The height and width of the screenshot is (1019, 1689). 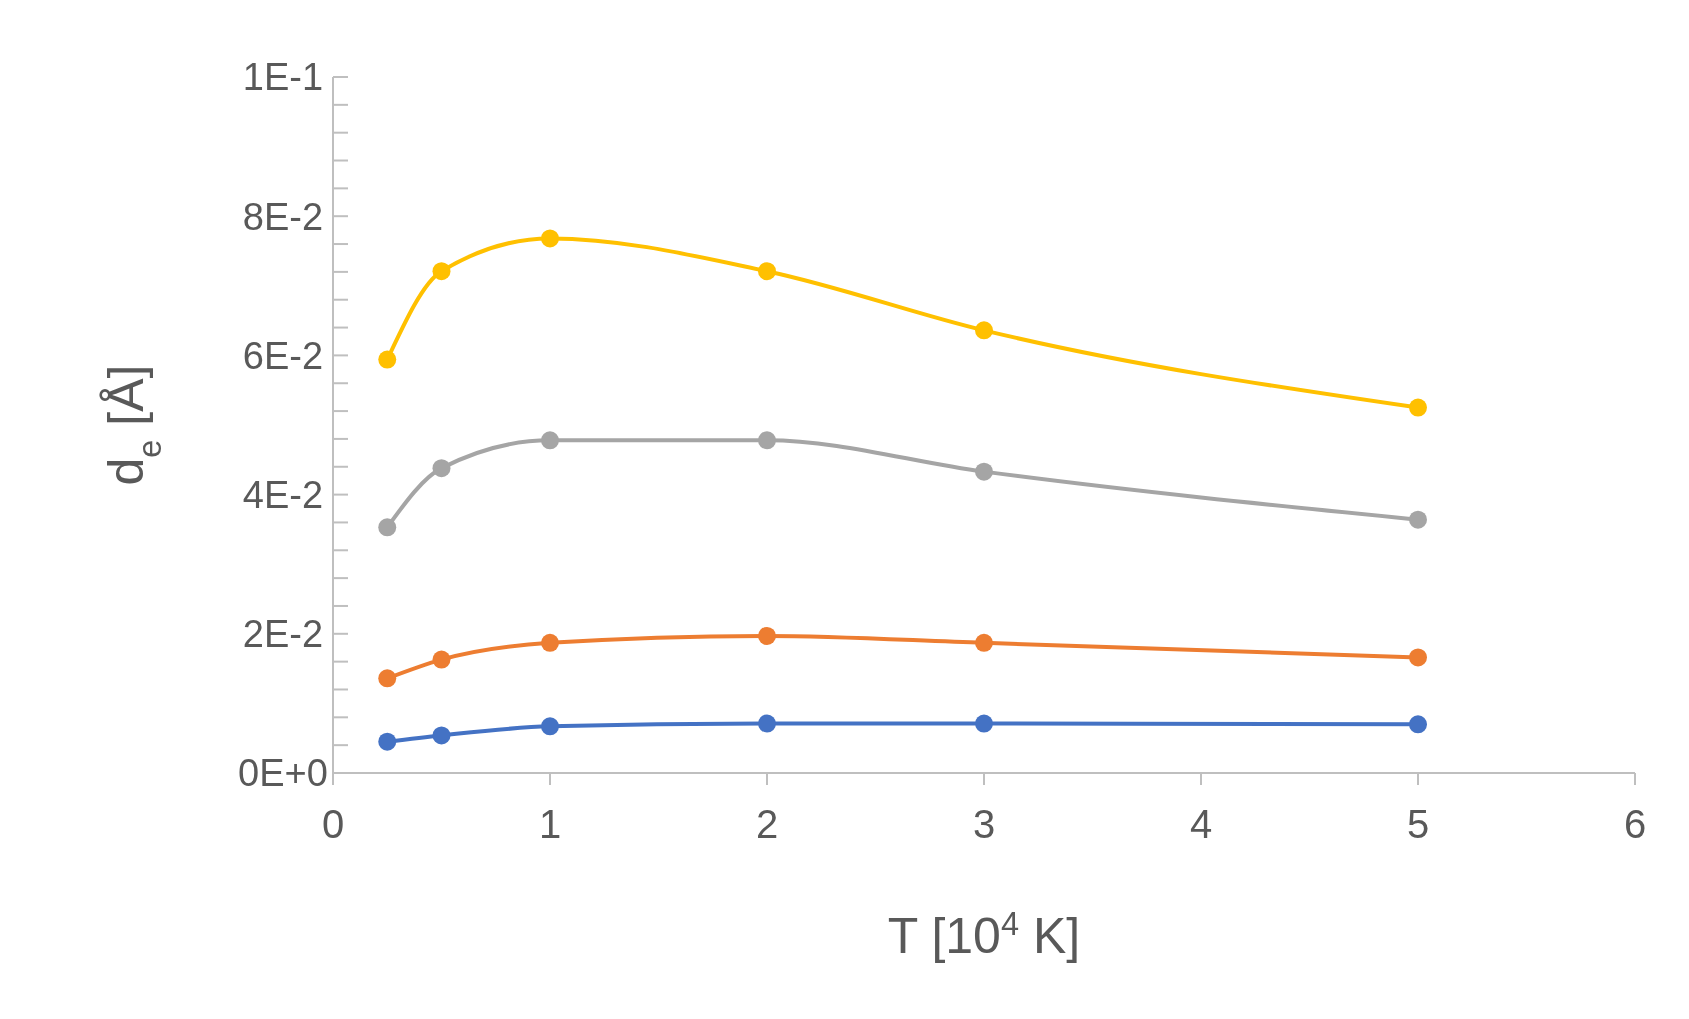 I want to click on x-axis-title: T [10$^{4}$ K], so click(x=984, y=935).